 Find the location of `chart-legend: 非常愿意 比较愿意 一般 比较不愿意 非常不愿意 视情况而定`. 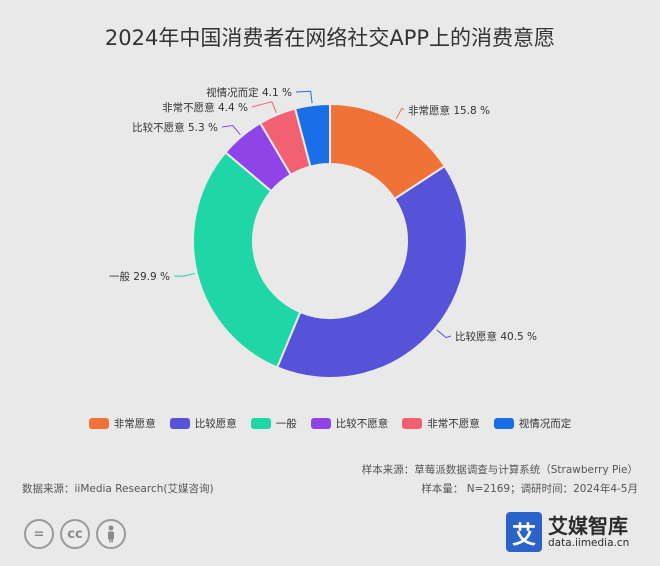

chart-legend: 非常愿意 比较愿意 一般 比较不愿意 非常不愿意 视情况而定 is located at coordinates (330, 423).